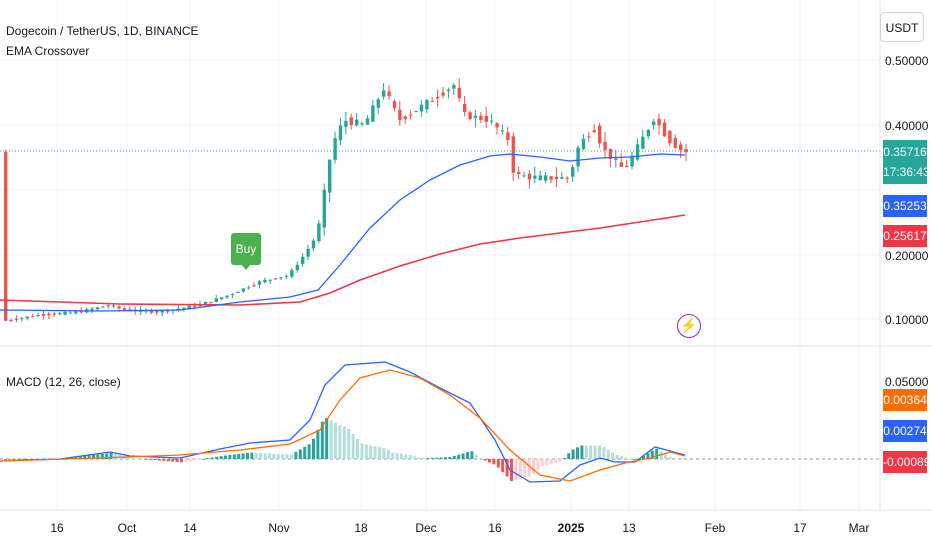  I want to click on time-axis-label: Nov, so click(279, 528).